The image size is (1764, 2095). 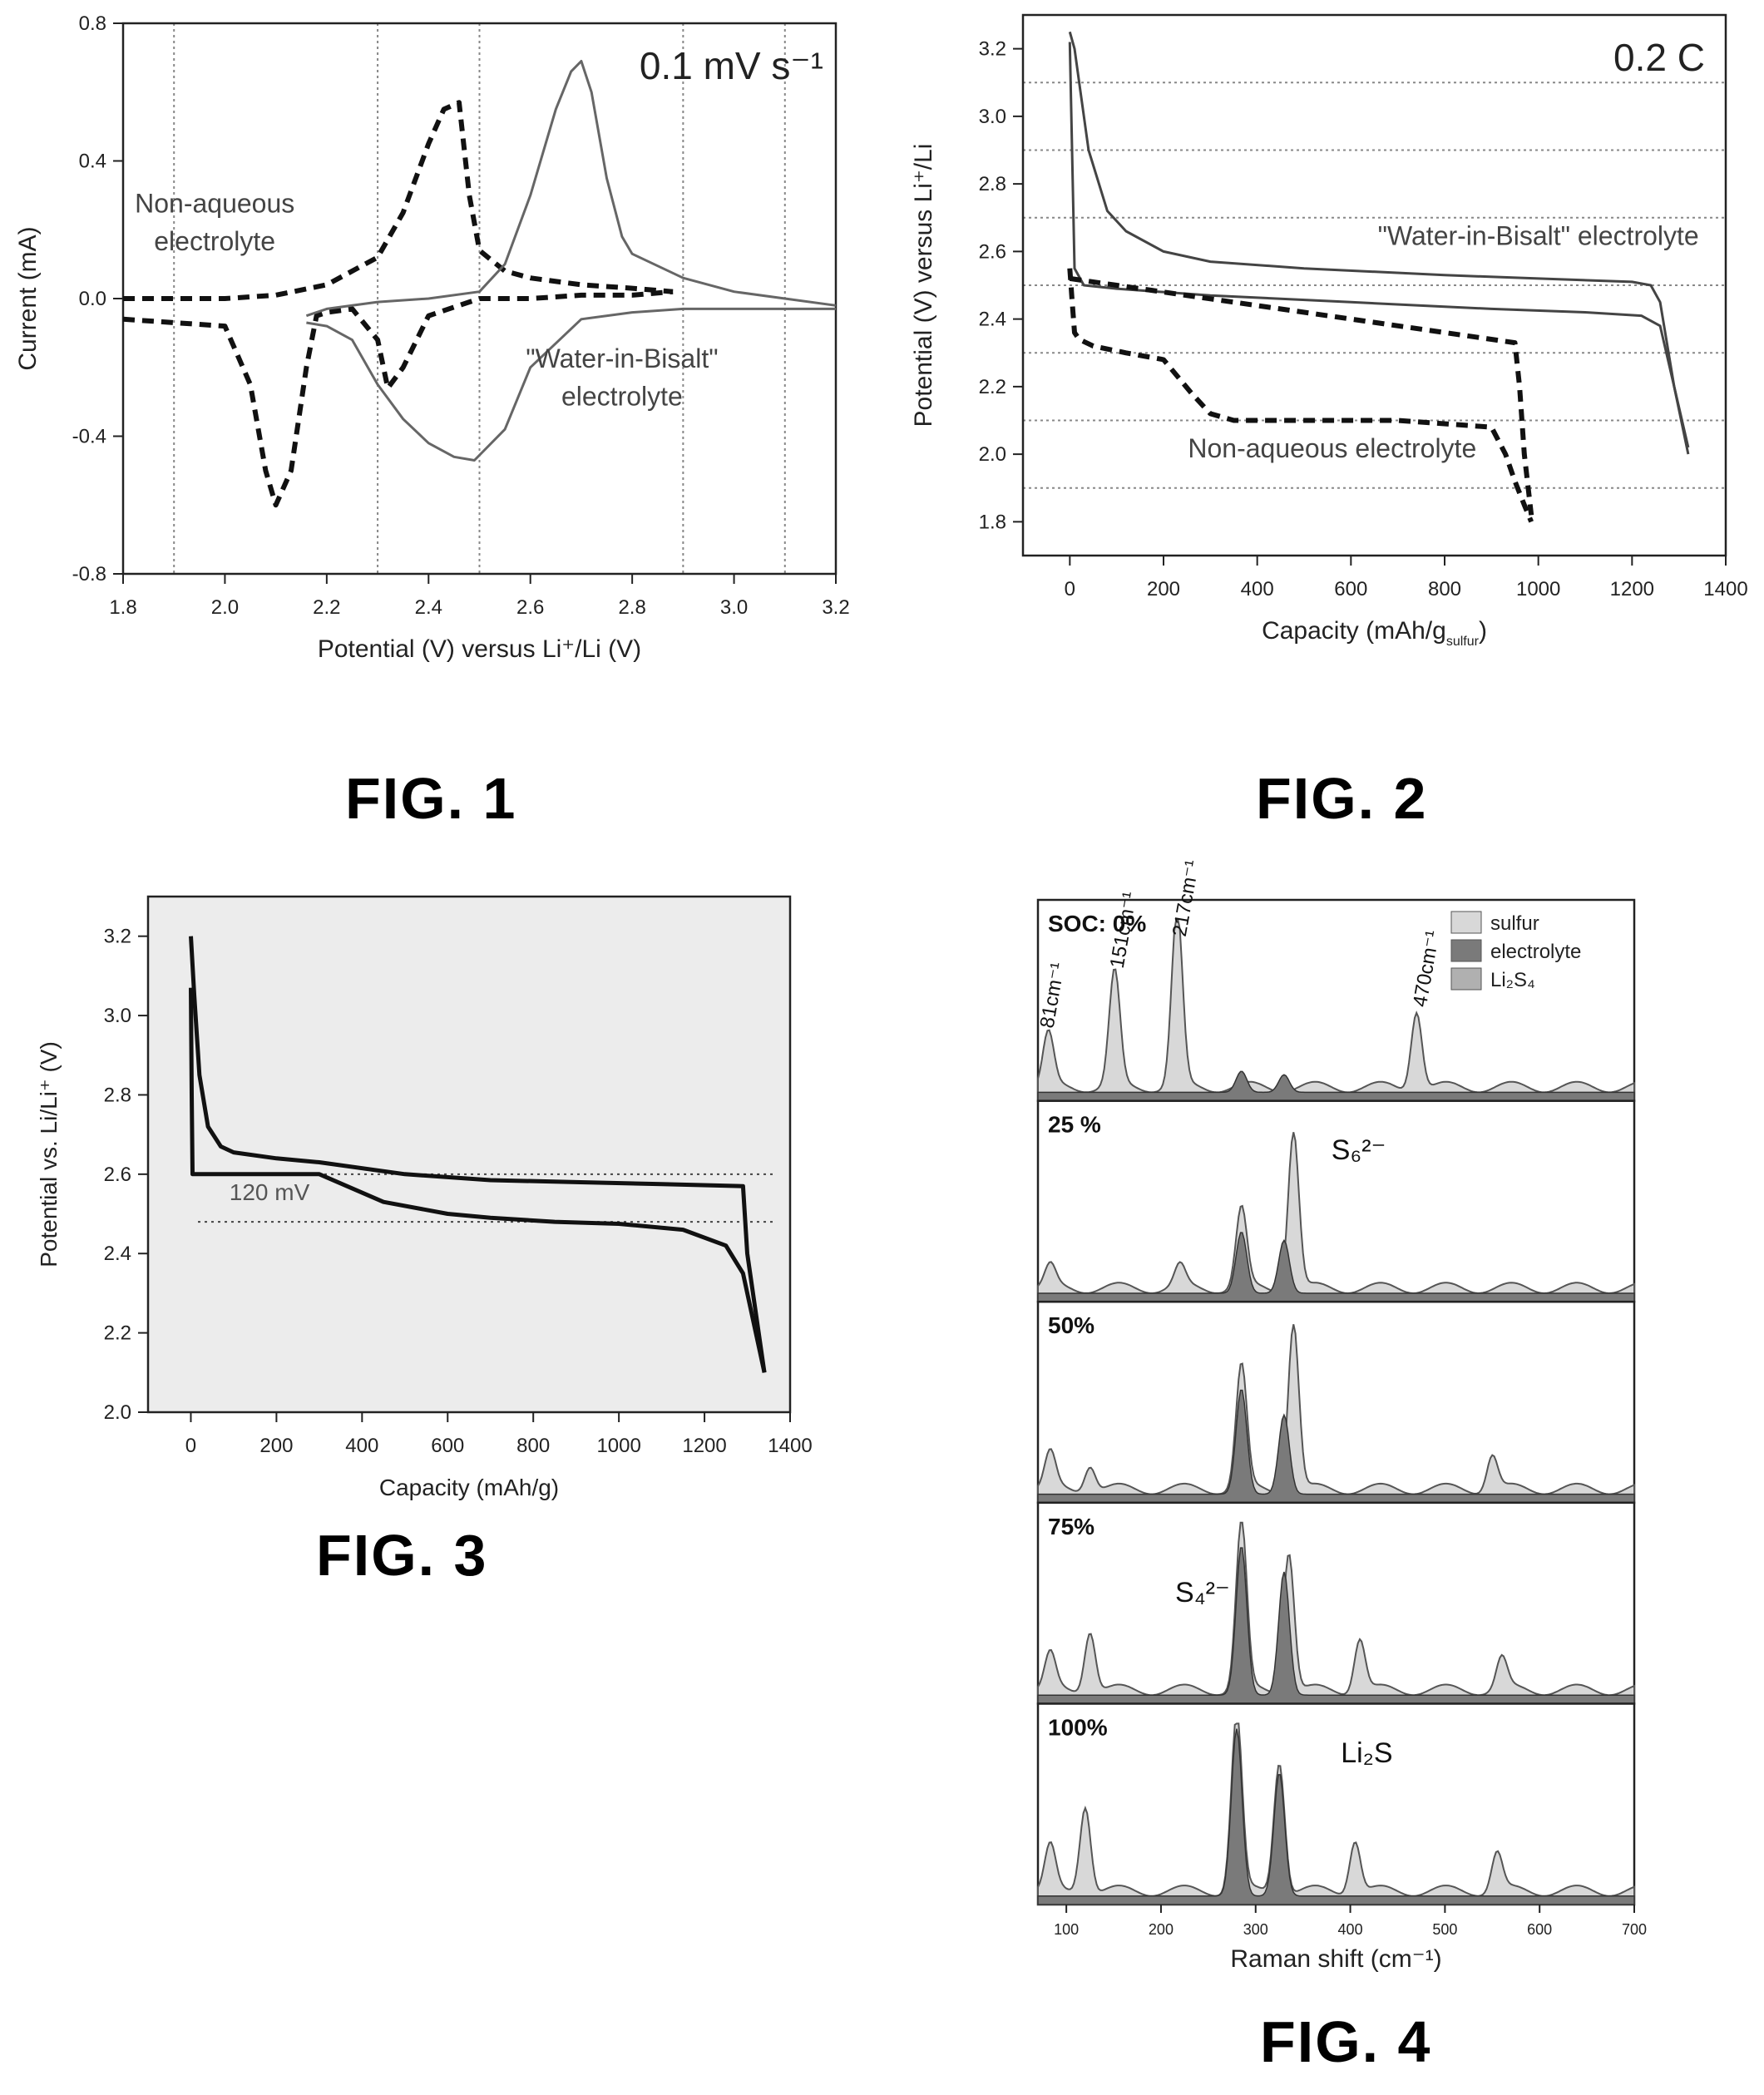 What do you see at coordinates (92, 299) in the screenshot?
I see `y-tick-label: 0.0` at bounding box center [92, 299].